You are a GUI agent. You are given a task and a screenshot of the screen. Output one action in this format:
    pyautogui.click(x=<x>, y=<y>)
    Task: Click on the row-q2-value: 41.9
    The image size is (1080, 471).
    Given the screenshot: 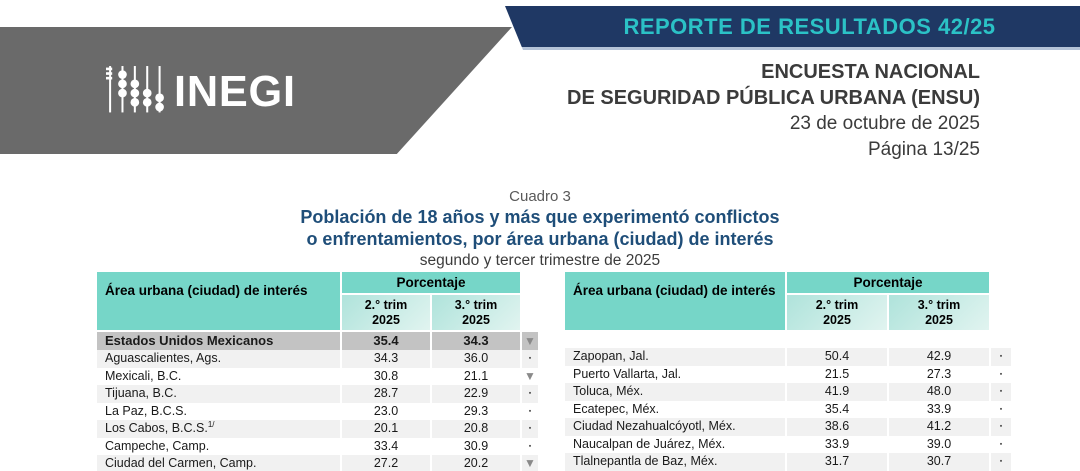 What is the action you would take?
    pyautogui.click(x=836, y=392)
    